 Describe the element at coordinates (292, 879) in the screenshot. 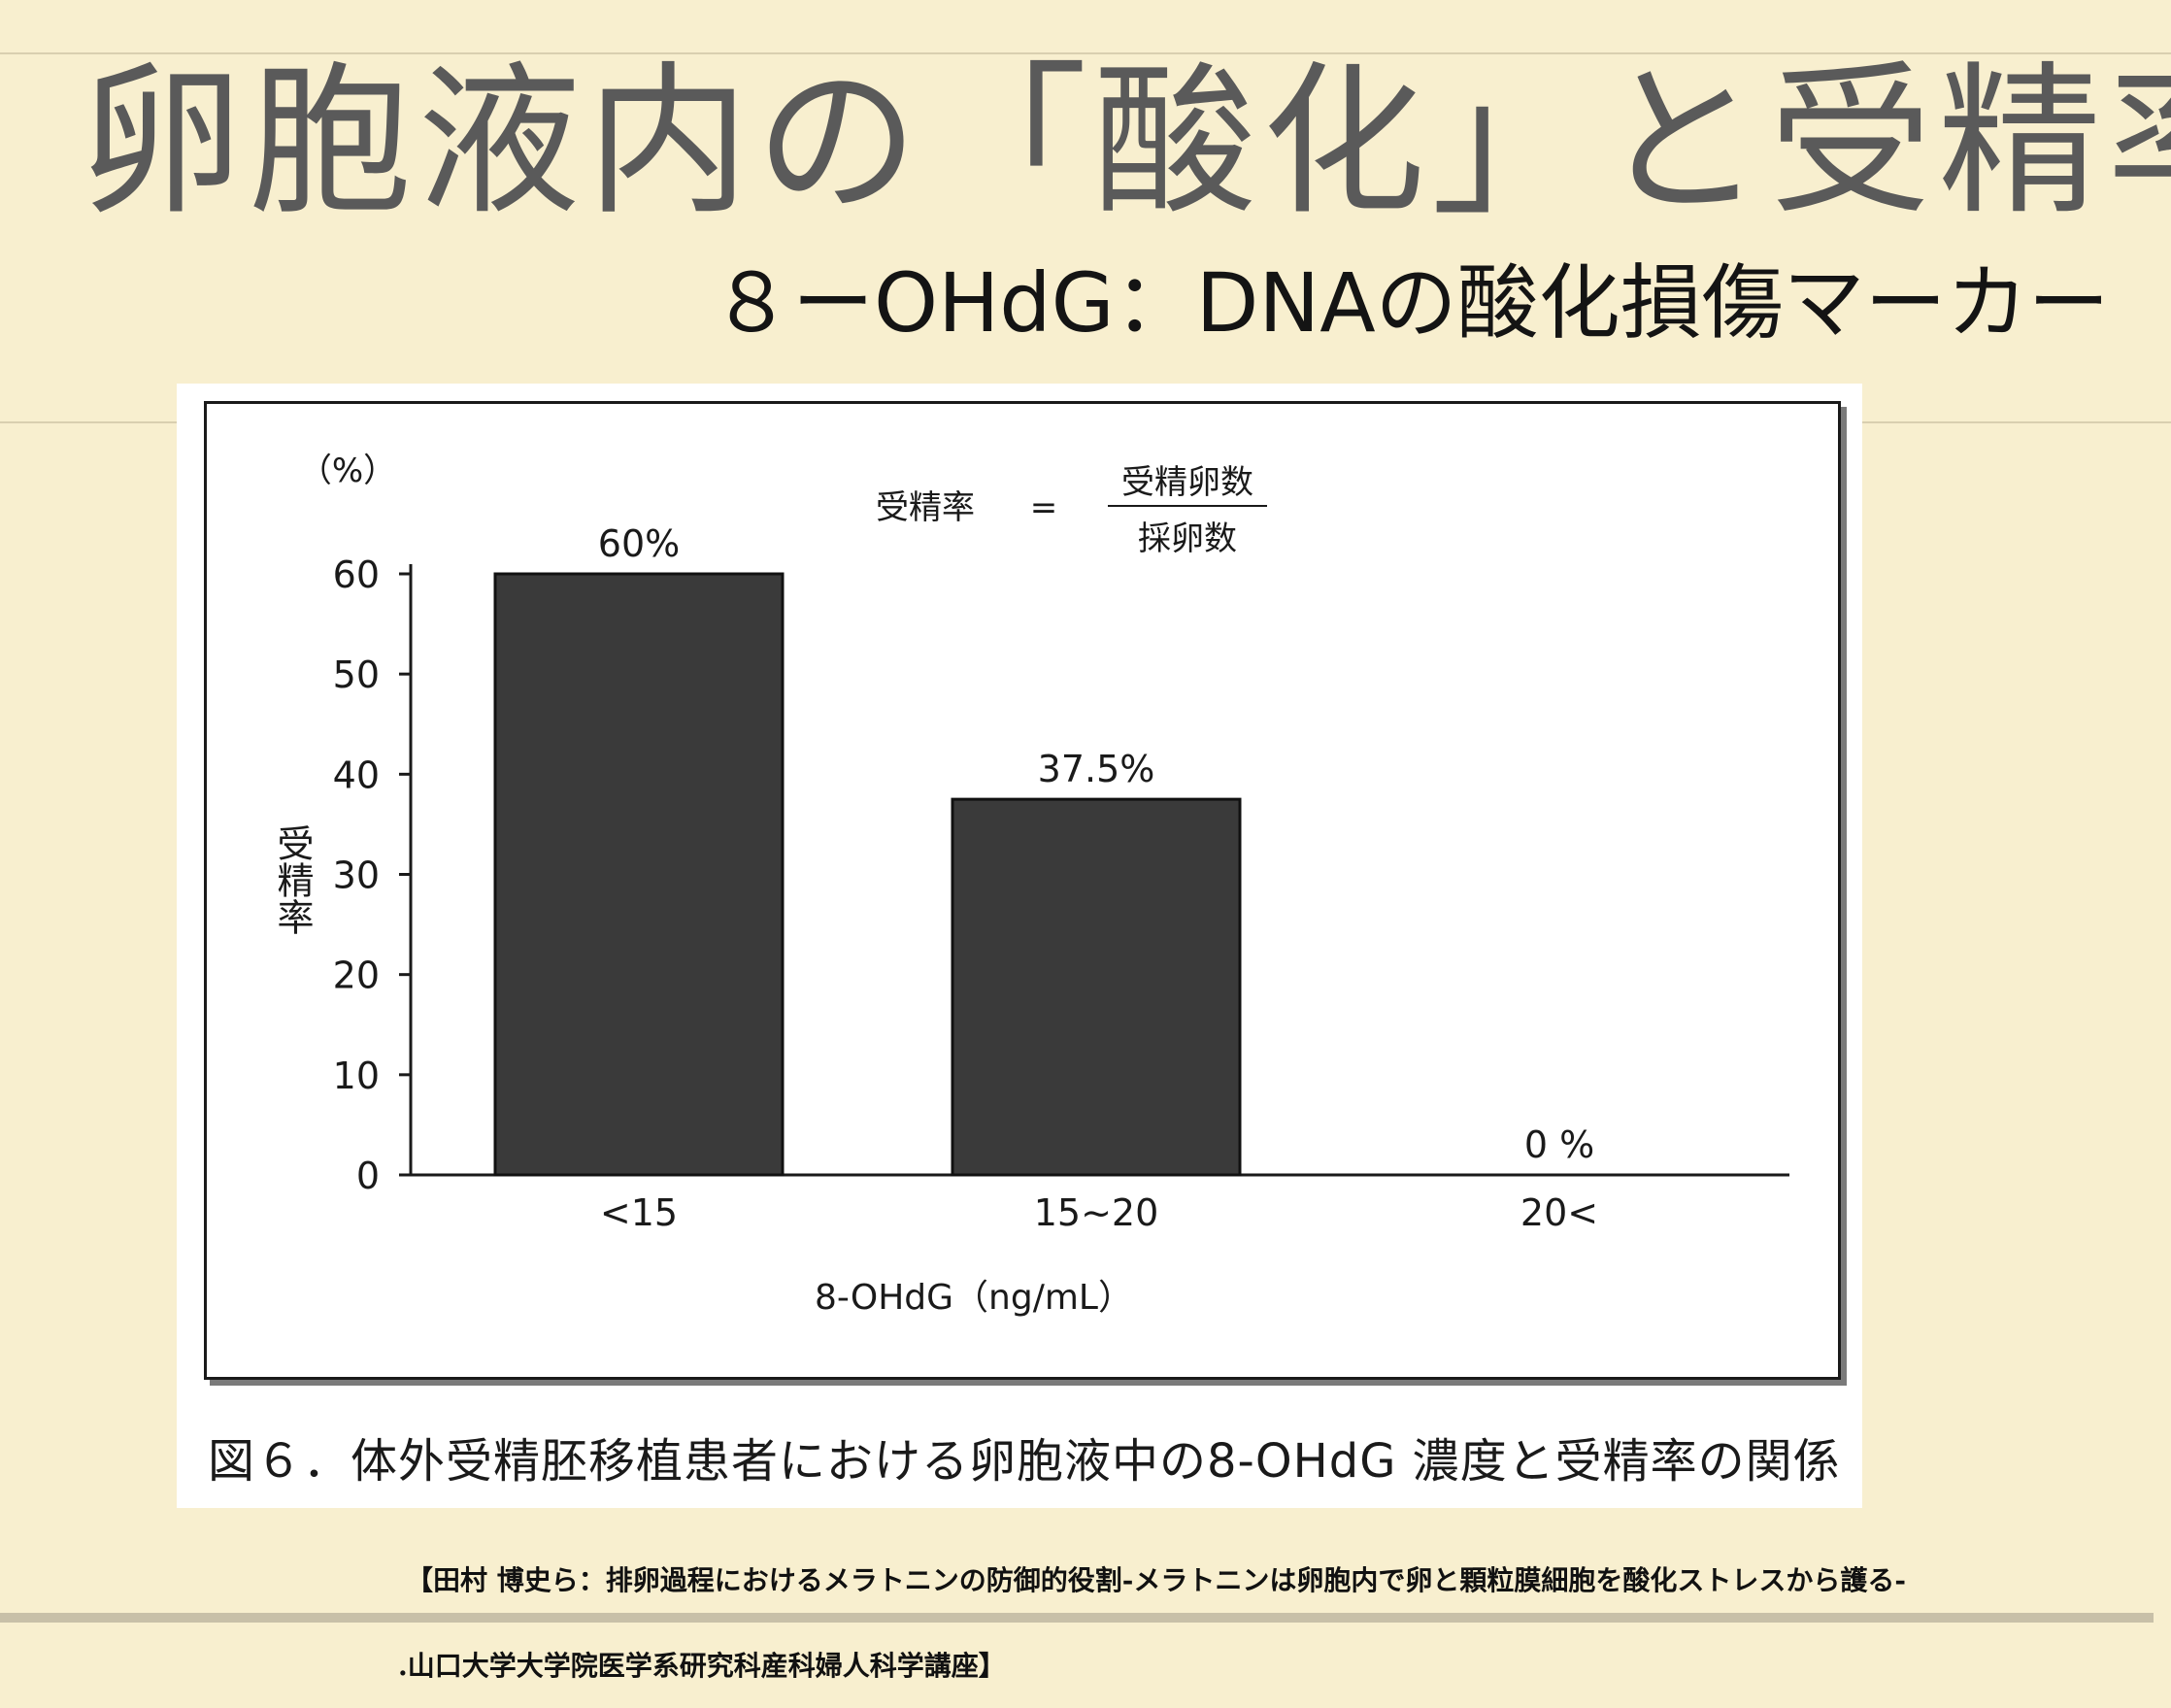

I see `y-axis-label: 受精率` at that location.